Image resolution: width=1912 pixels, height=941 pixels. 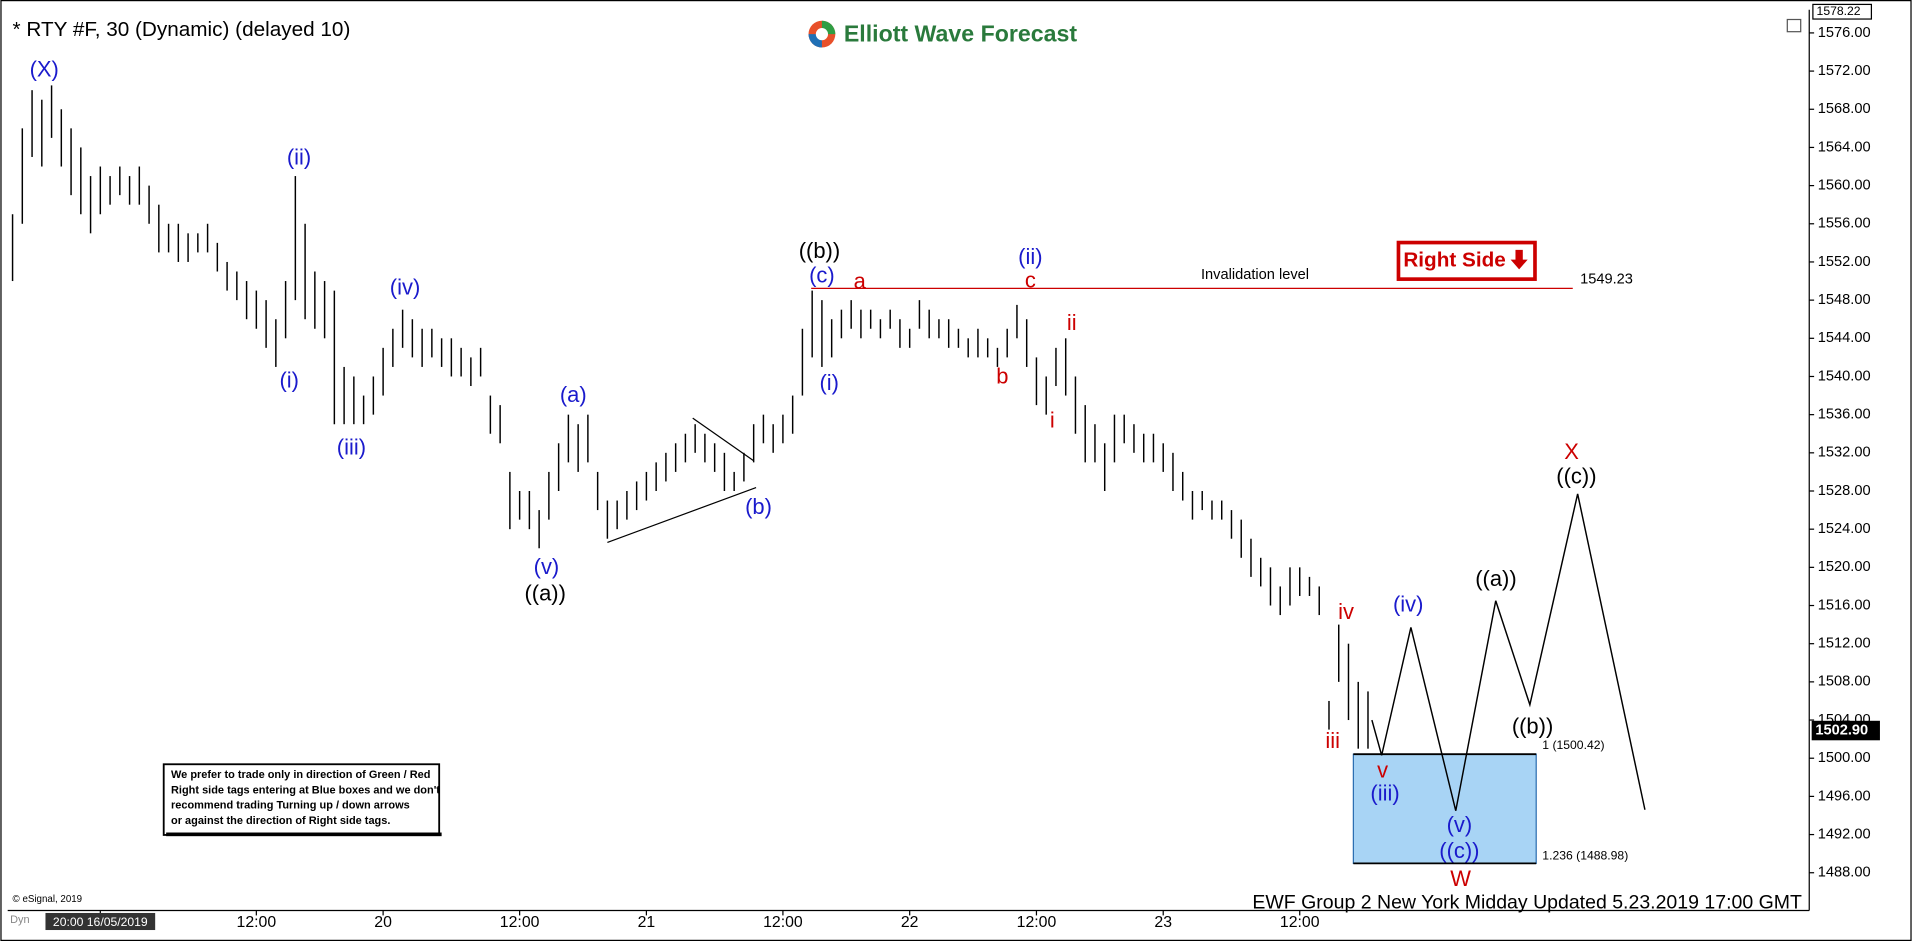 I want to click on wave-label: a, so click(x=860, y=281).